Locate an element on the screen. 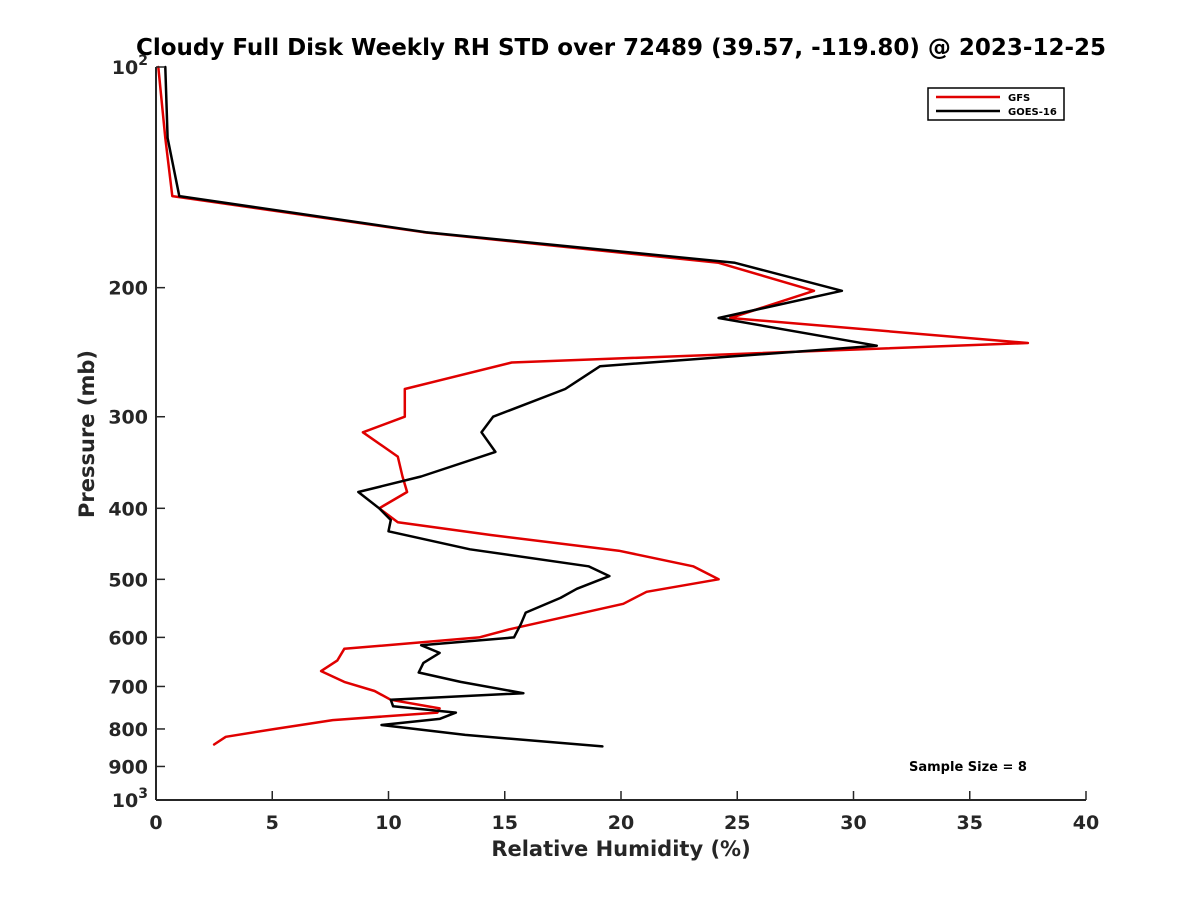 The height and width of the screenshot is (900, 1200). legend-label-gfs: GFS is located at coordinates (1019, 98).